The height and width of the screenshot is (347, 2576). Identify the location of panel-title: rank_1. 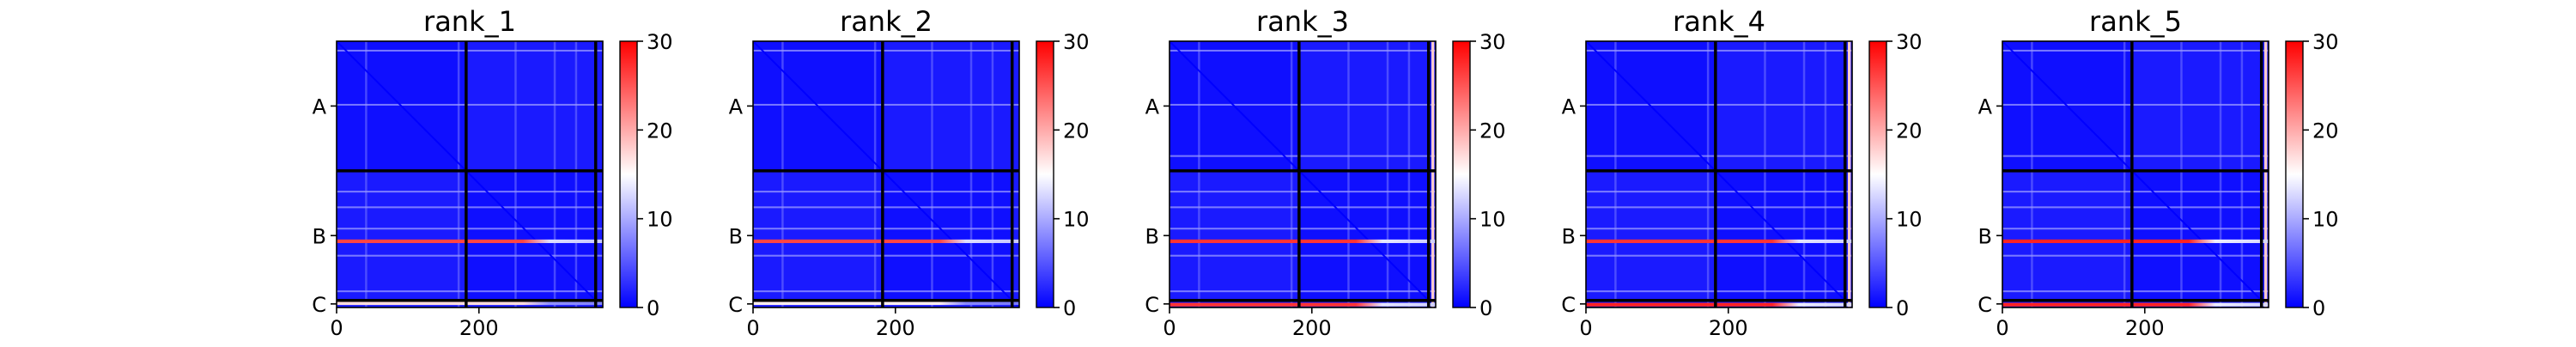
(470, 21).